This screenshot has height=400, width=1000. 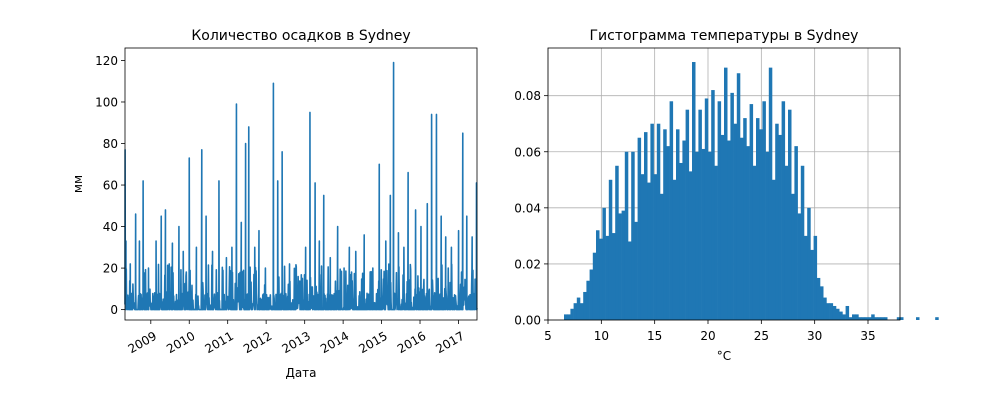 I want to click on rainfall-y-tick-label: 0, so click(x=114, y=310).